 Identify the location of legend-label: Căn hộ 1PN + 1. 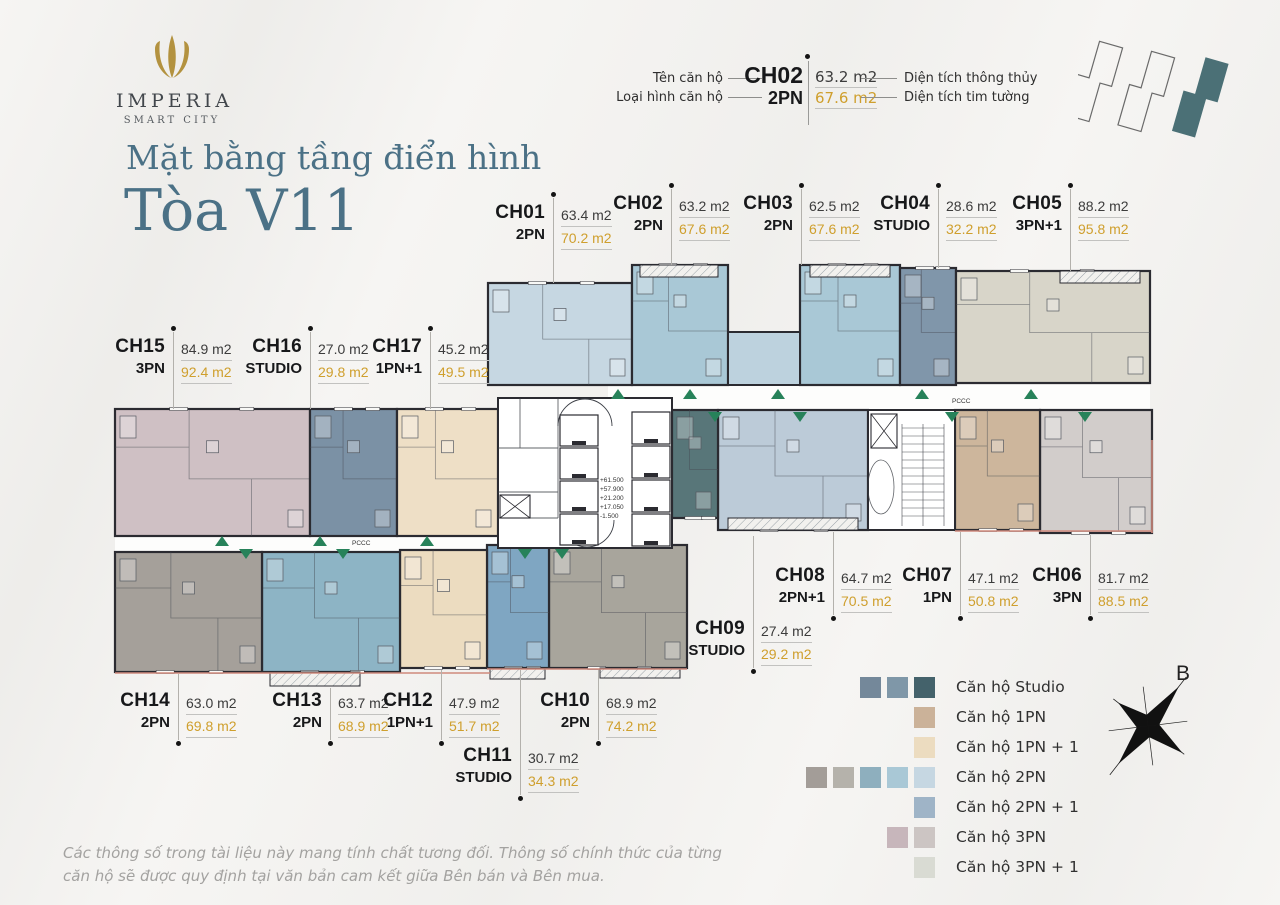
(1017, 747).